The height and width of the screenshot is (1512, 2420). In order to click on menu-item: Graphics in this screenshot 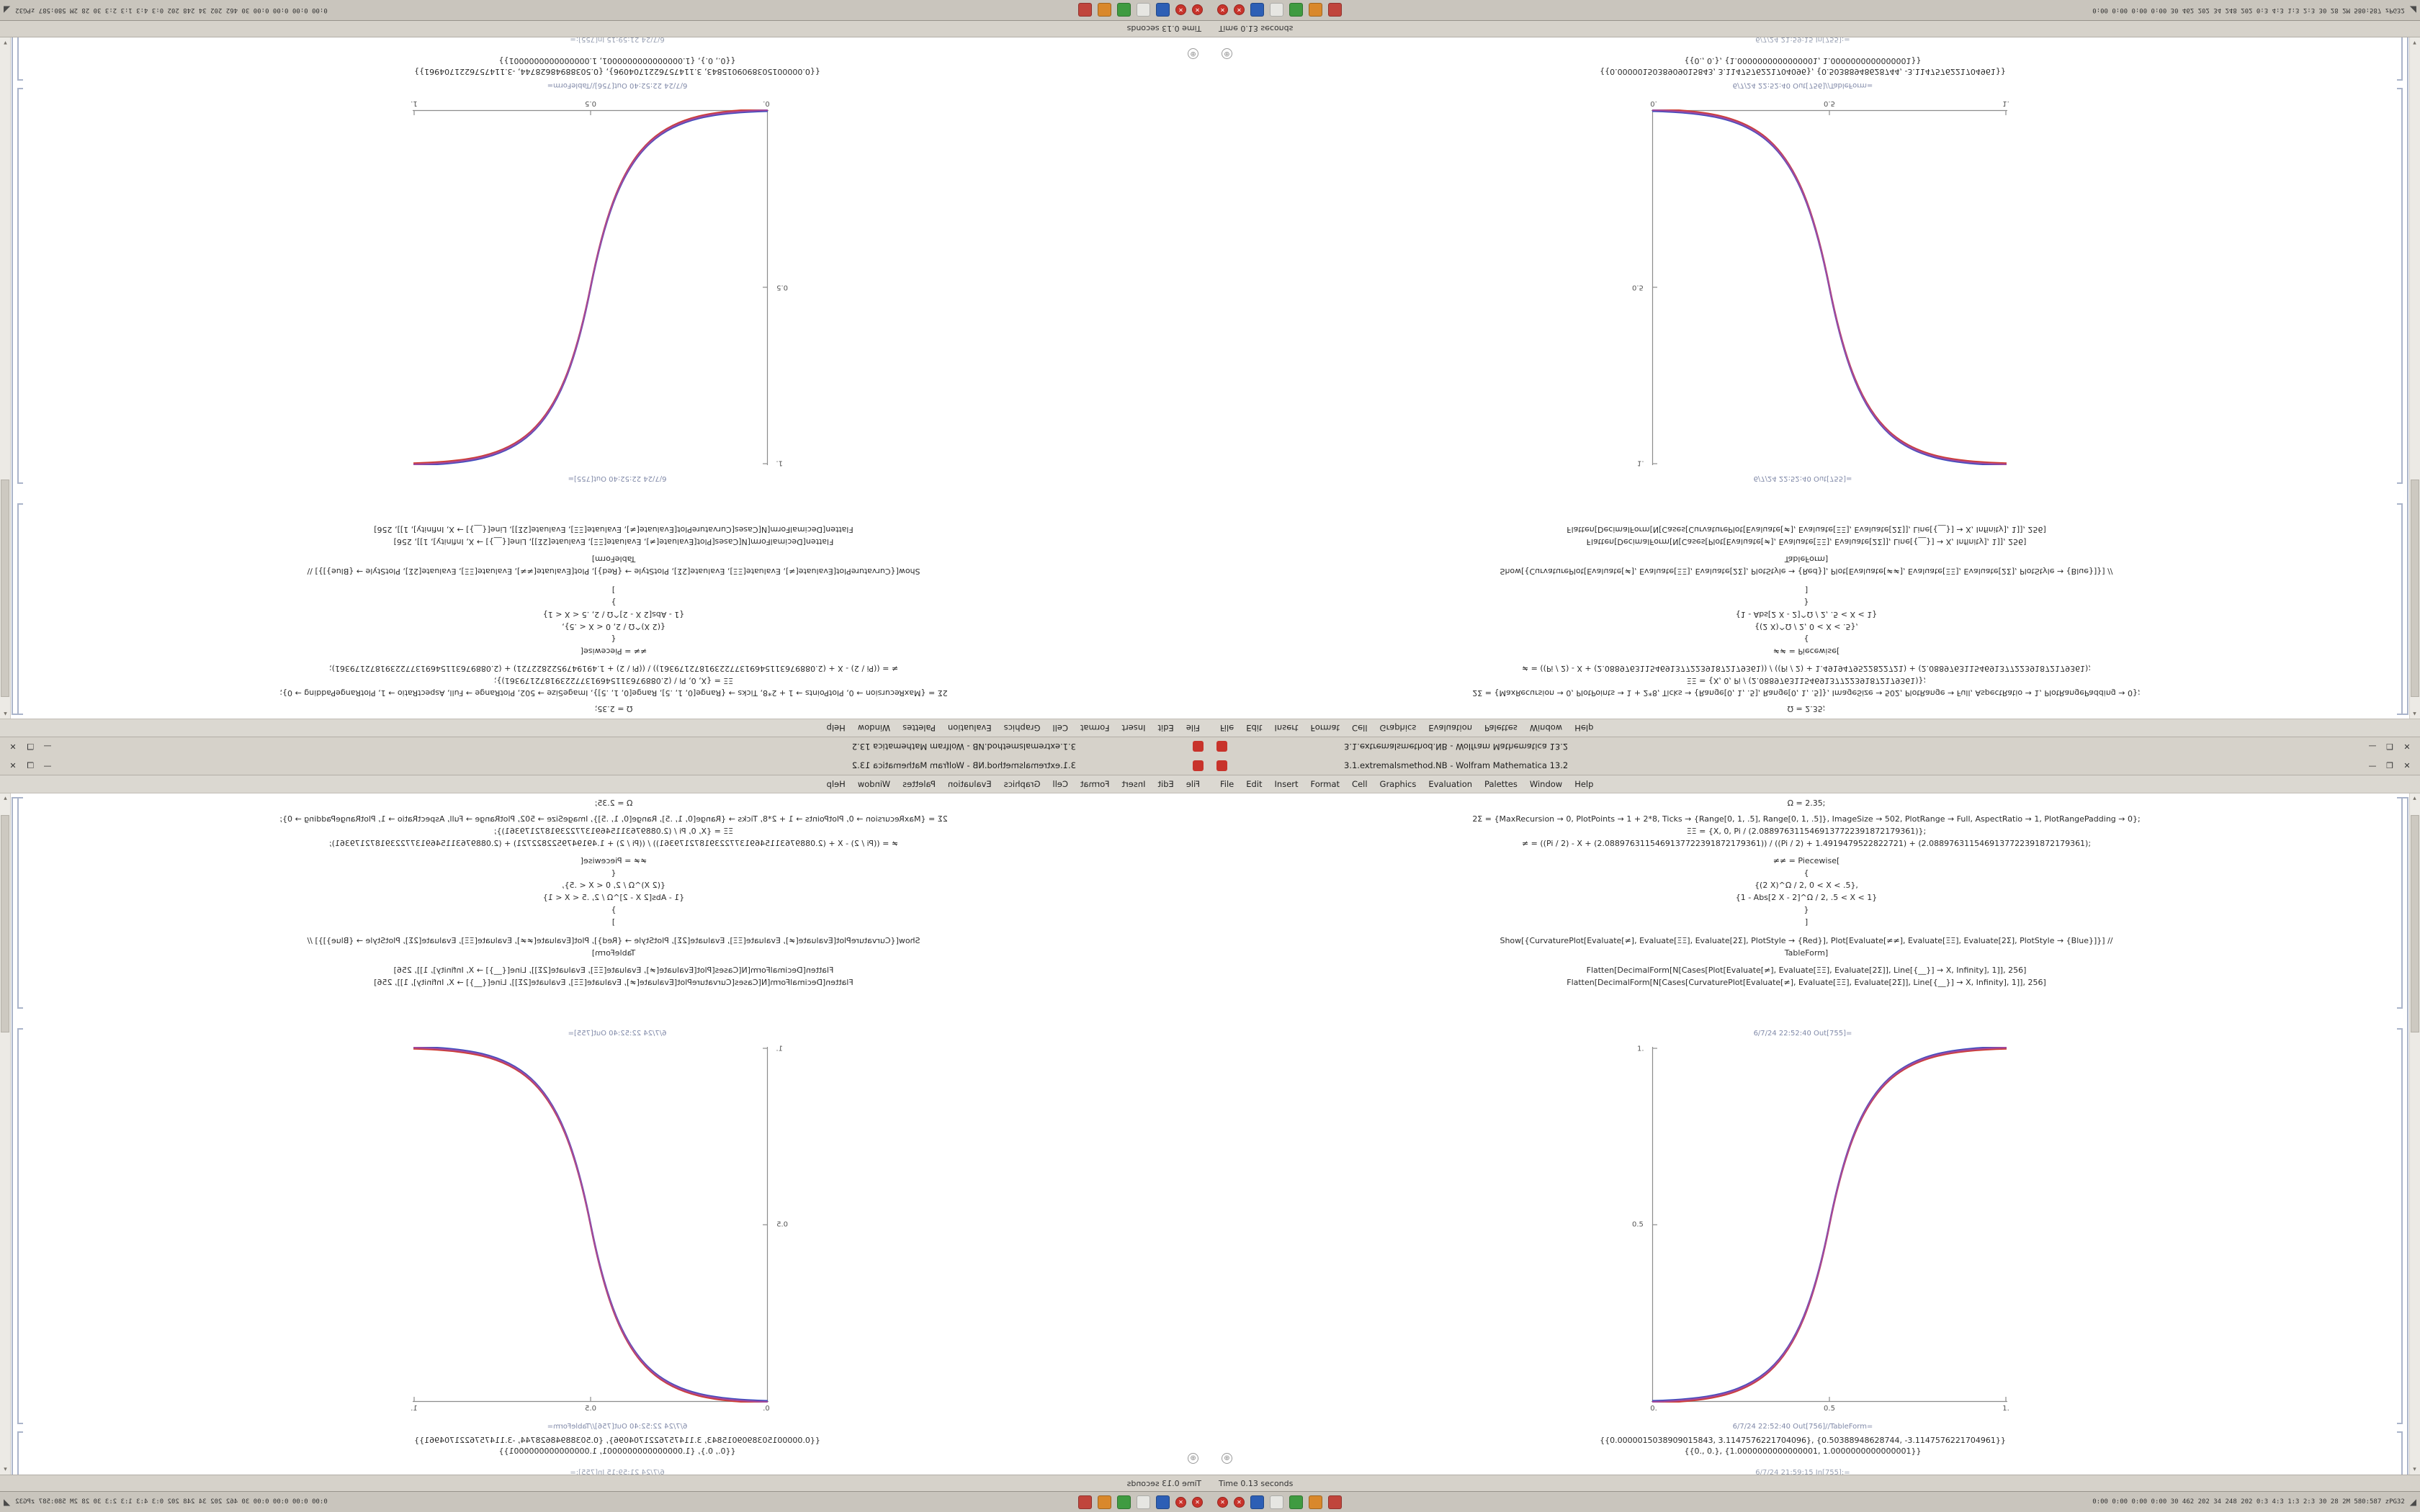, I will do `click(1398, 784)`.